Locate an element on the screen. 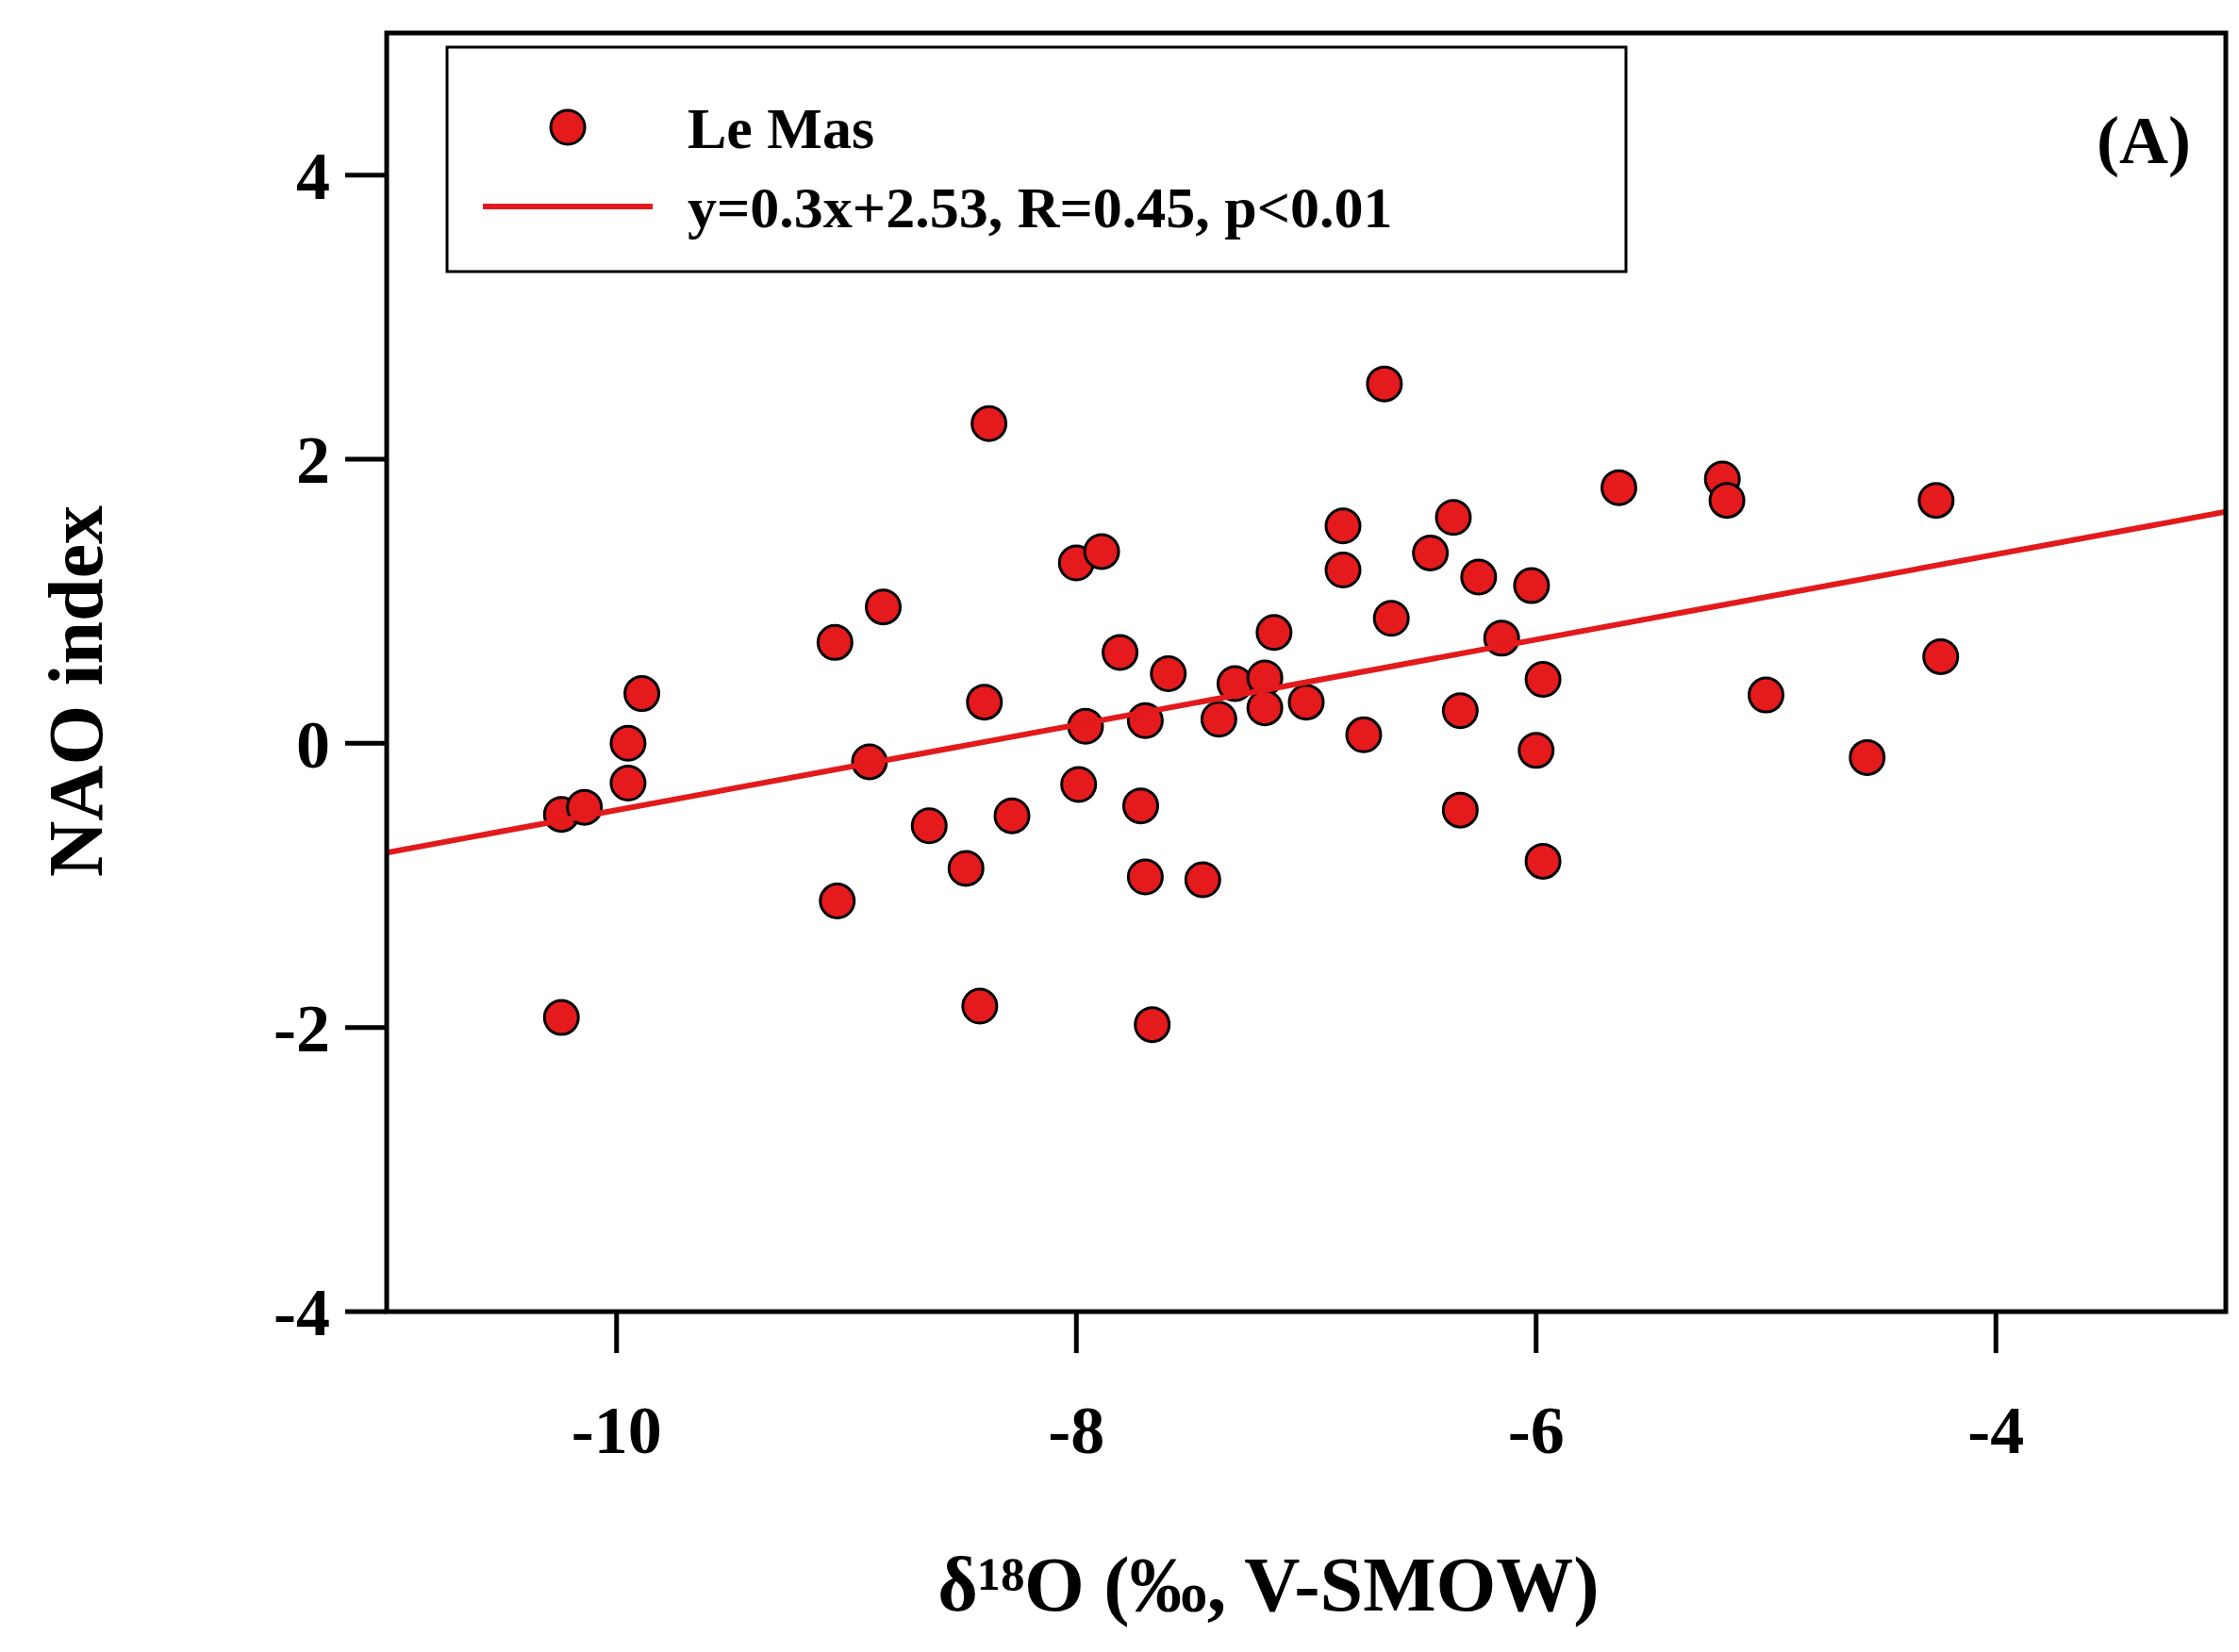 The width and height of the screenshot is (2239, 1652). x-tick-label: -8 is located at coordinates (1076, 1430).